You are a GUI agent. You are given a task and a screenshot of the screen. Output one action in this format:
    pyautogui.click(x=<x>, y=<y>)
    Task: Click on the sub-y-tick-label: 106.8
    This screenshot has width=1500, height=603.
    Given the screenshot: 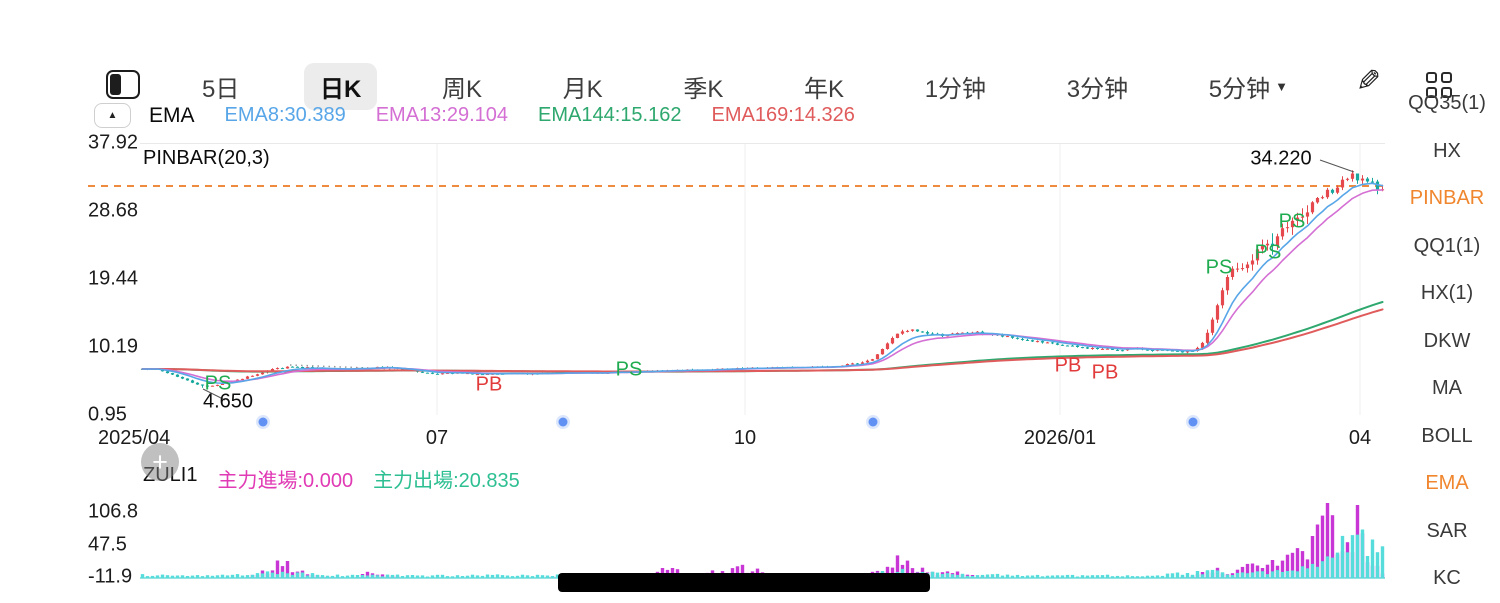 What is the action you would take?
    pyautogui.click(x=113, y=511)
    